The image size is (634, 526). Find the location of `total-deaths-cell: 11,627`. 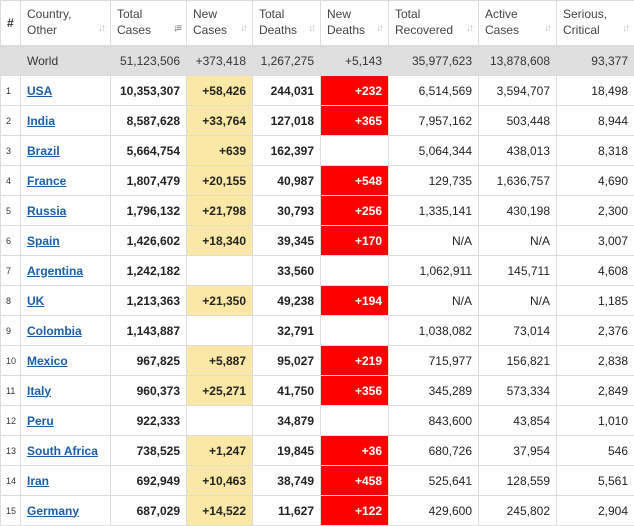

total-deaths-cell: 11,627 is located at coordinates (287, 511).